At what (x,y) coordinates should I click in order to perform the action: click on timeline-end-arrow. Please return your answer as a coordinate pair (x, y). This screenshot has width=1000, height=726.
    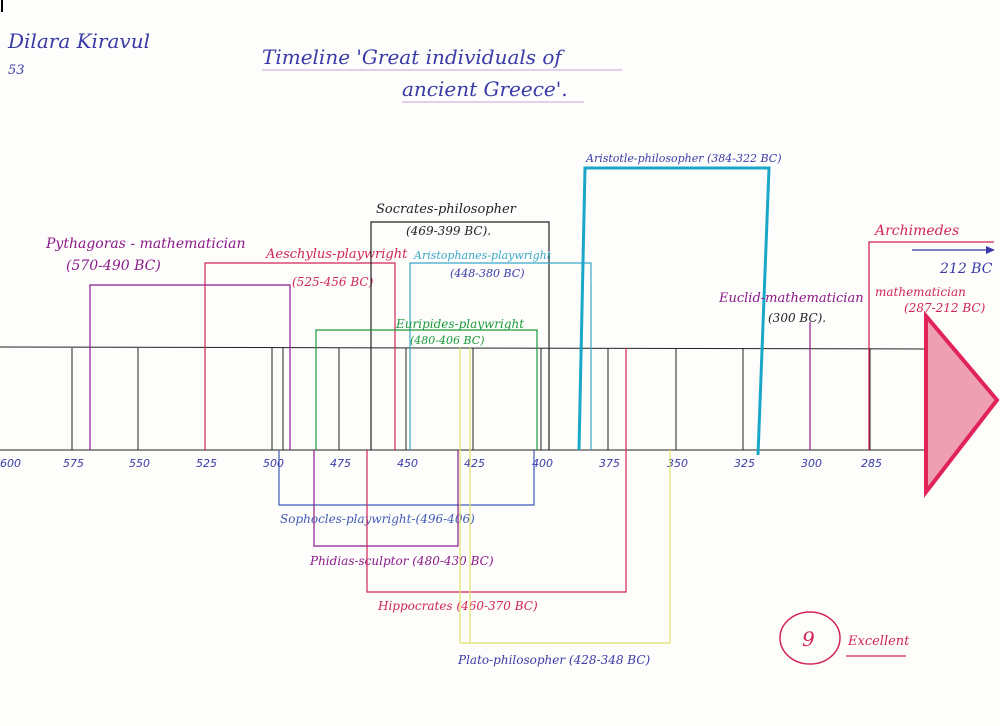
    Looking at the image, I should click on (962, 404).